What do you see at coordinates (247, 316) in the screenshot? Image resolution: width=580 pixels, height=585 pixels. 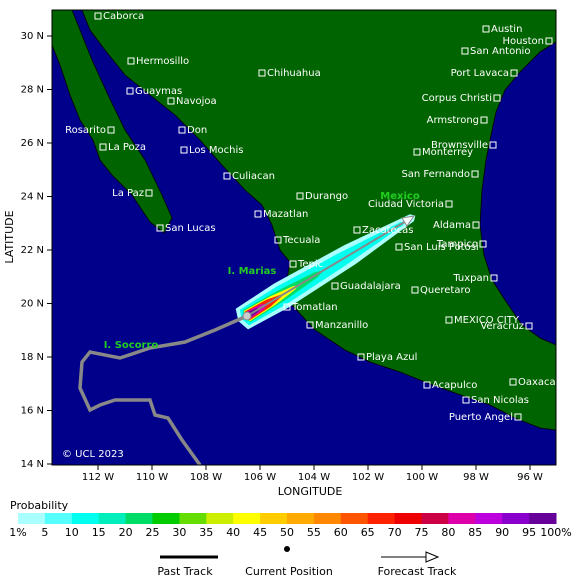 I see `current-position` at bounding box center [247, 316].